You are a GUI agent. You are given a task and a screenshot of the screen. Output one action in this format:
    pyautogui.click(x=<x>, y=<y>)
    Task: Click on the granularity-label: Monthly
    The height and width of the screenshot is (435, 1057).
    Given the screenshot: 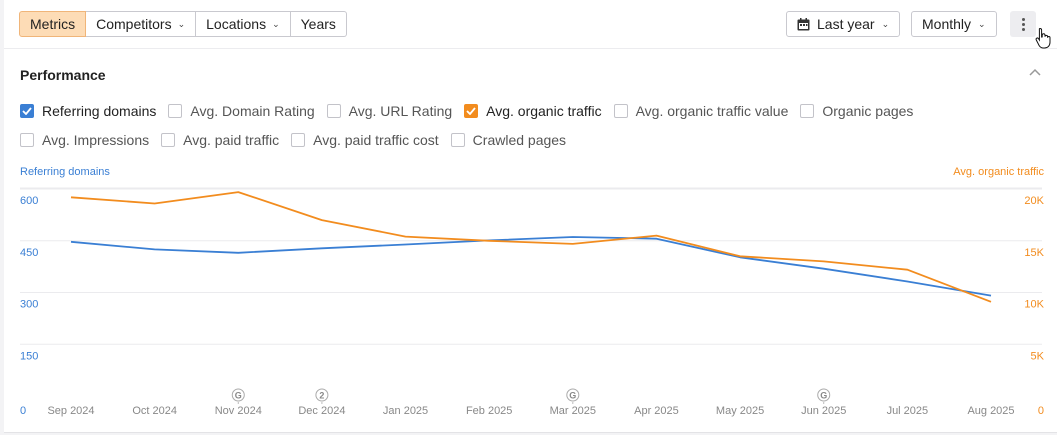 What is the action you would take?
    pyautogui.click(x=947, y=24)
    